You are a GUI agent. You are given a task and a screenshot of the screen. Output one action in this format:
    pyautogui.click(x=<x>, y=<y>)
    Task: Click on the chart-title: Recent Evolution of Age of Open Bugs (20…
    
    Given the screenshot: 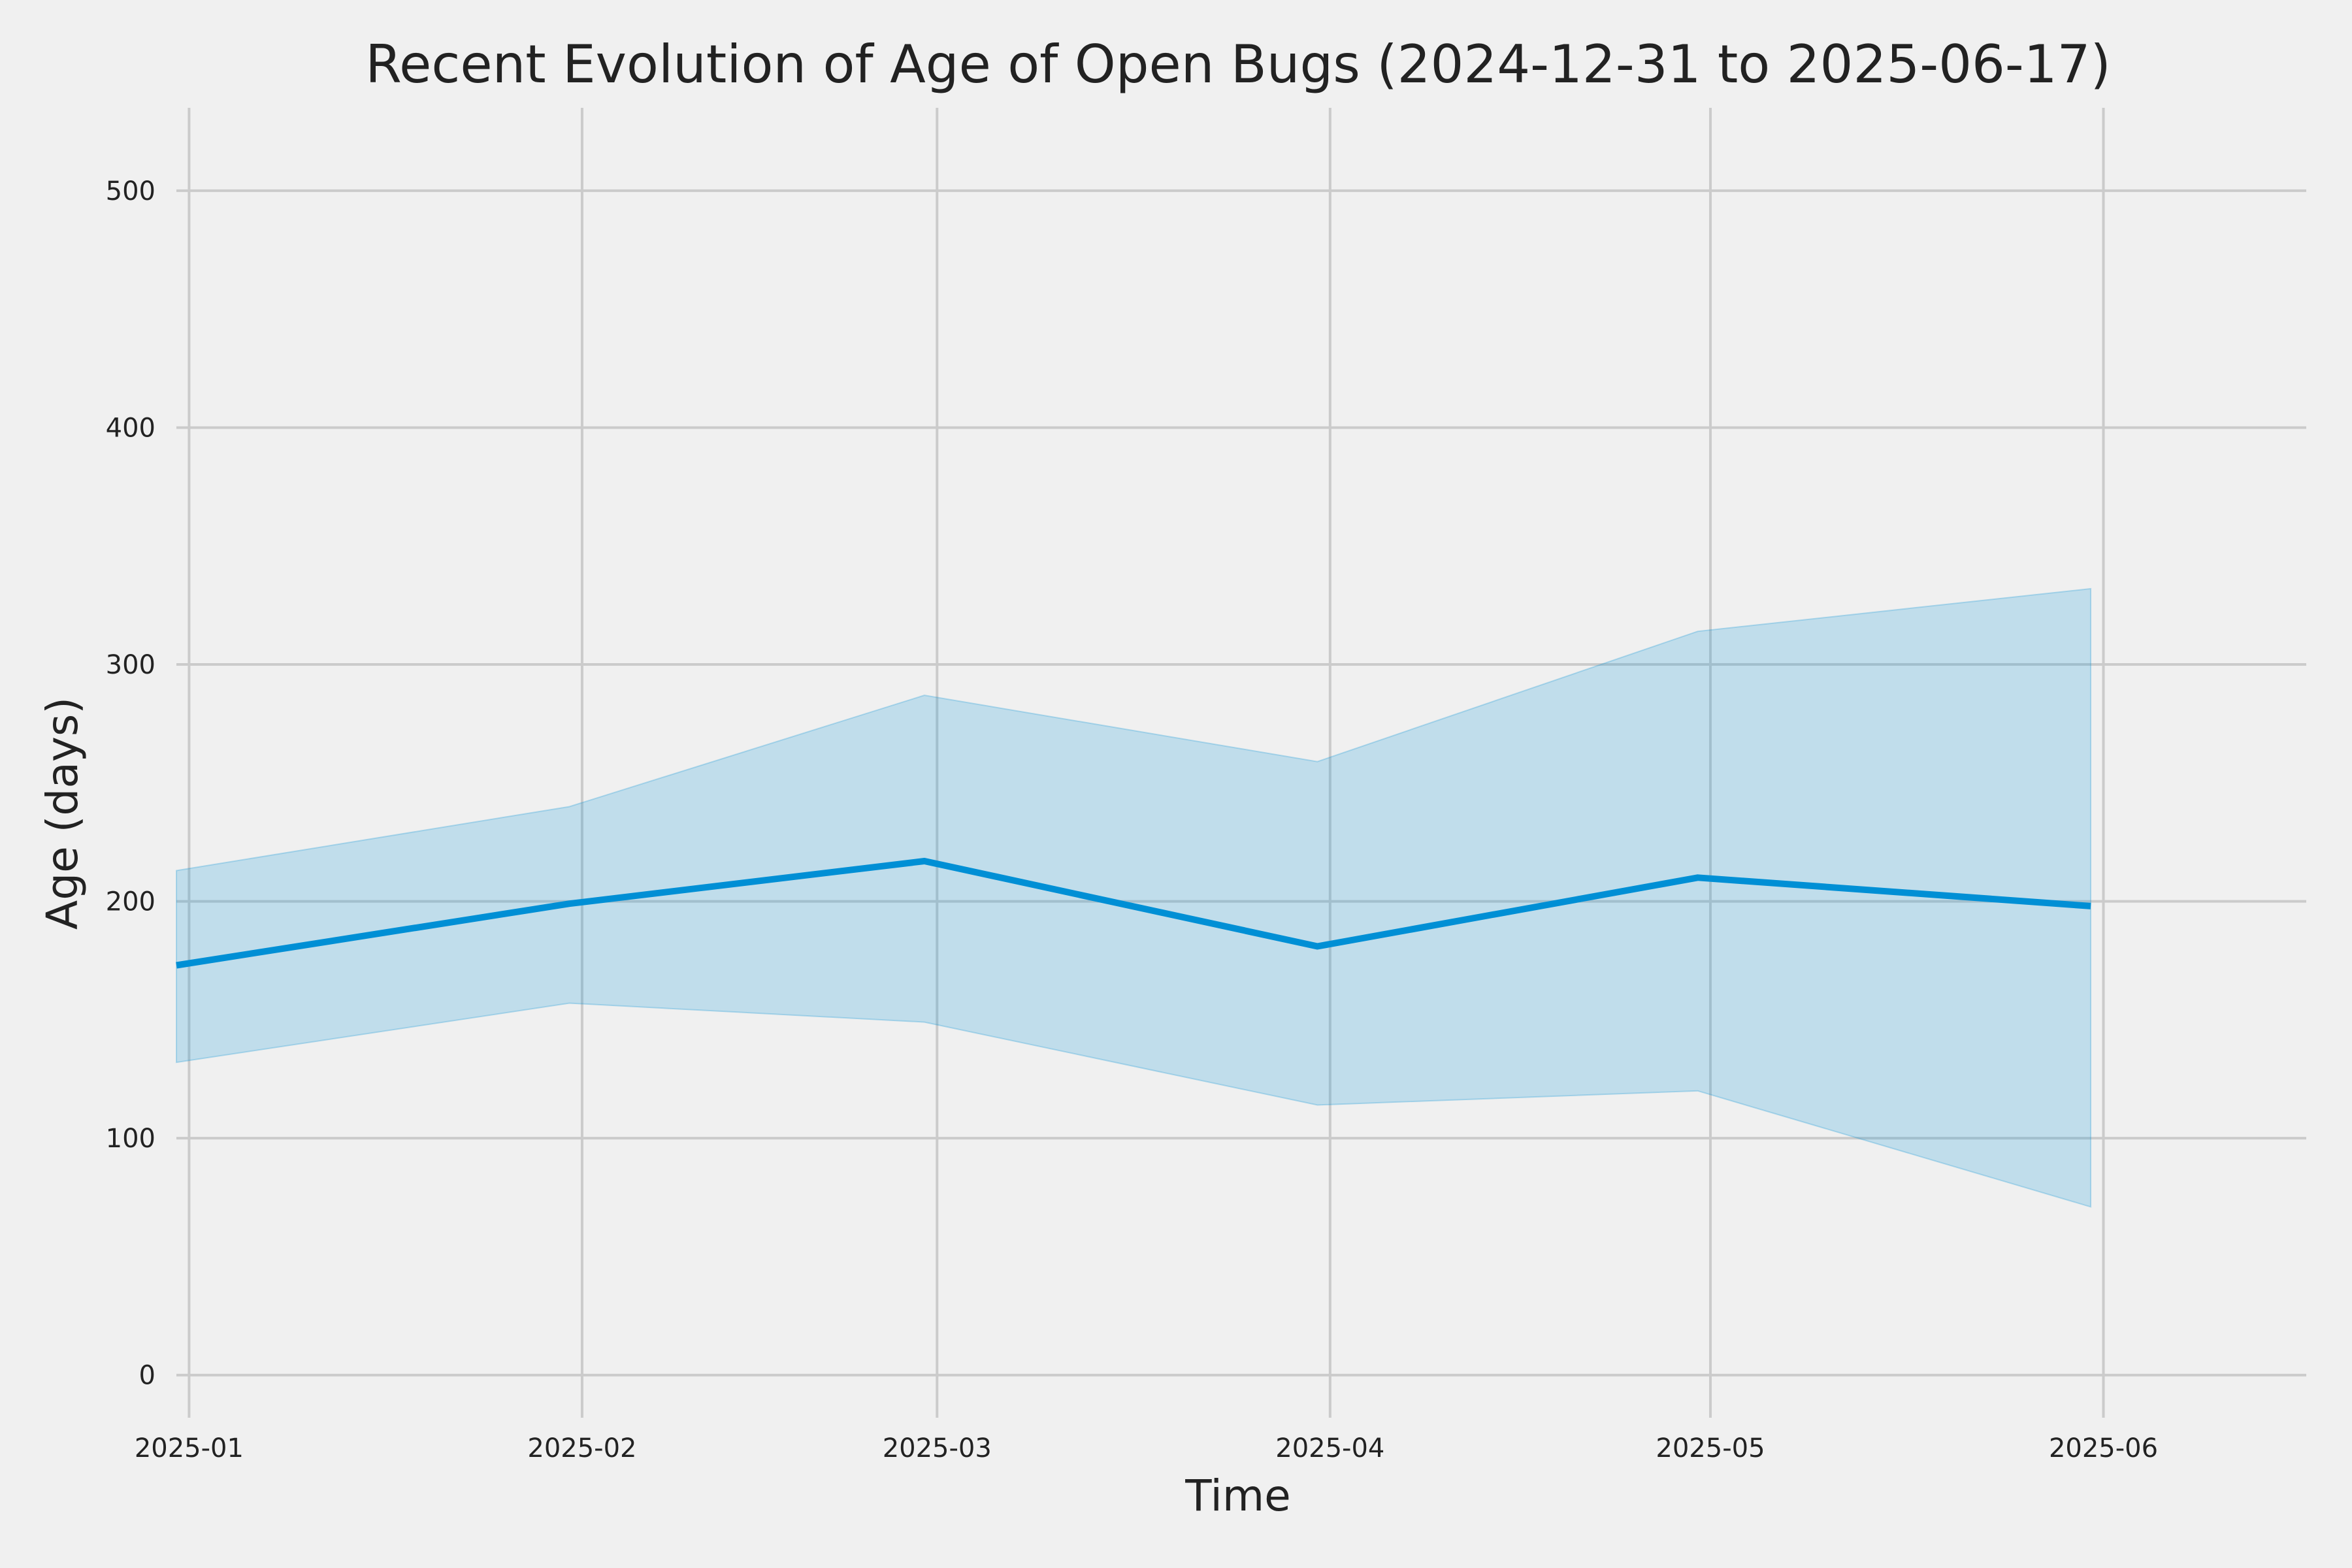 What is the action you would take?
    pyautogui.click(x=1238, y=64)
    